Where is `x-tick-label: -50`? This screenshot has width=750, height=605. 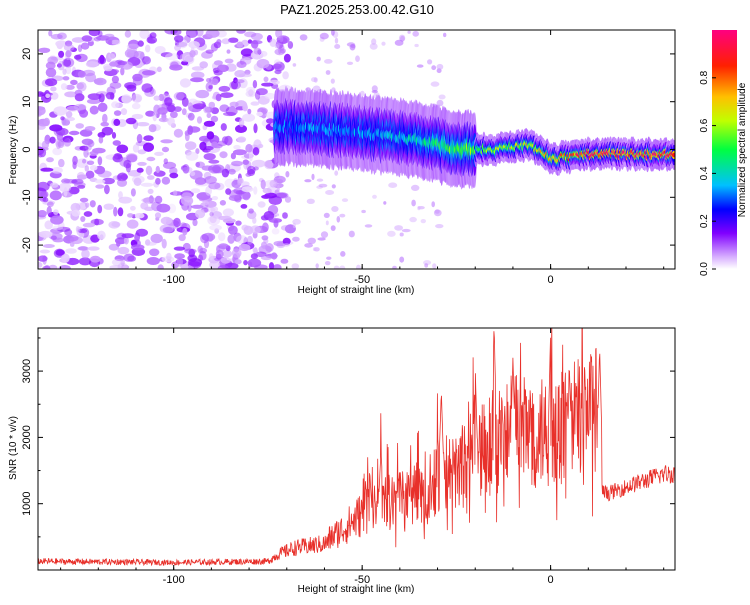
x-tick-label: -50 is located at coordinates (362, 280).